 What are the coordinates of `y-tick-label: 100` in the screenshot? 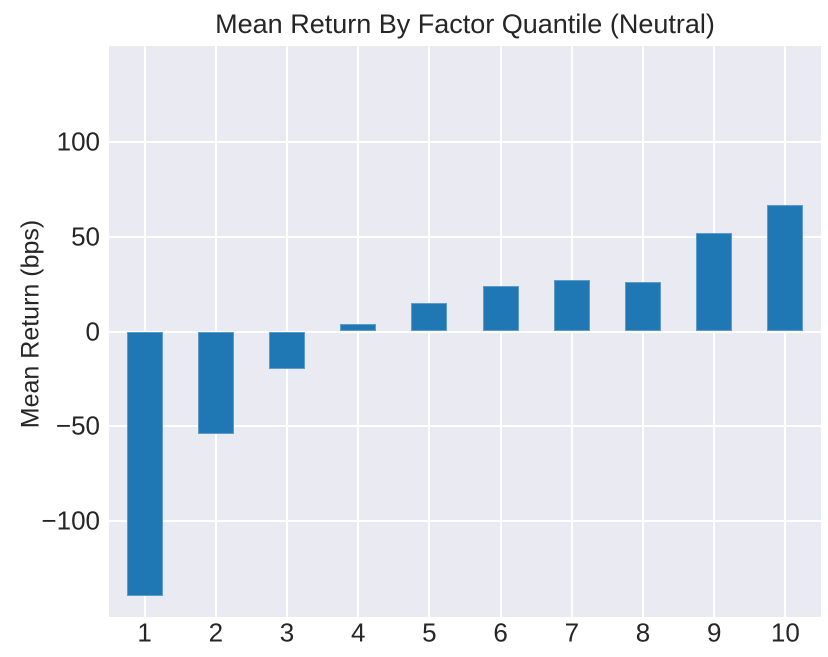 It's located at (78, 141).